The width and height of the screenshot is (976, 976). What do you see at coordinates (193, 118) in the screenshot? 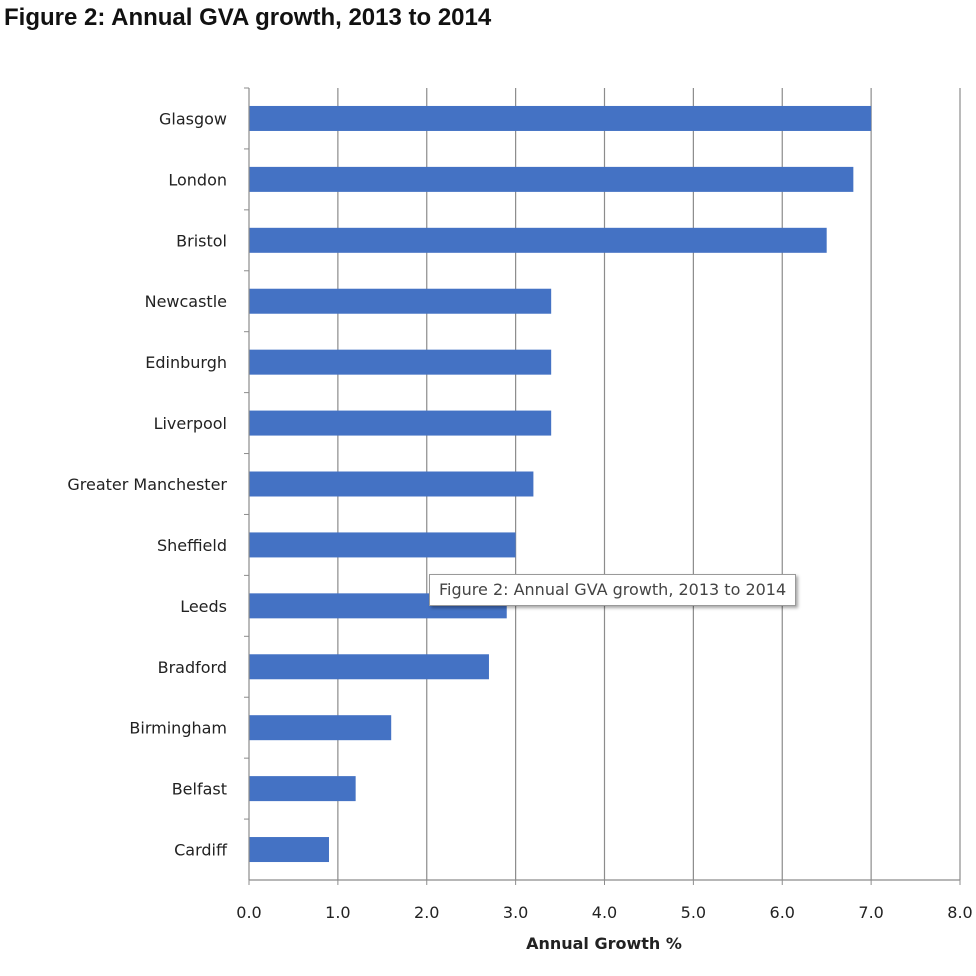
I see `category-label: Glasgow` at bounding box center [193, 118].